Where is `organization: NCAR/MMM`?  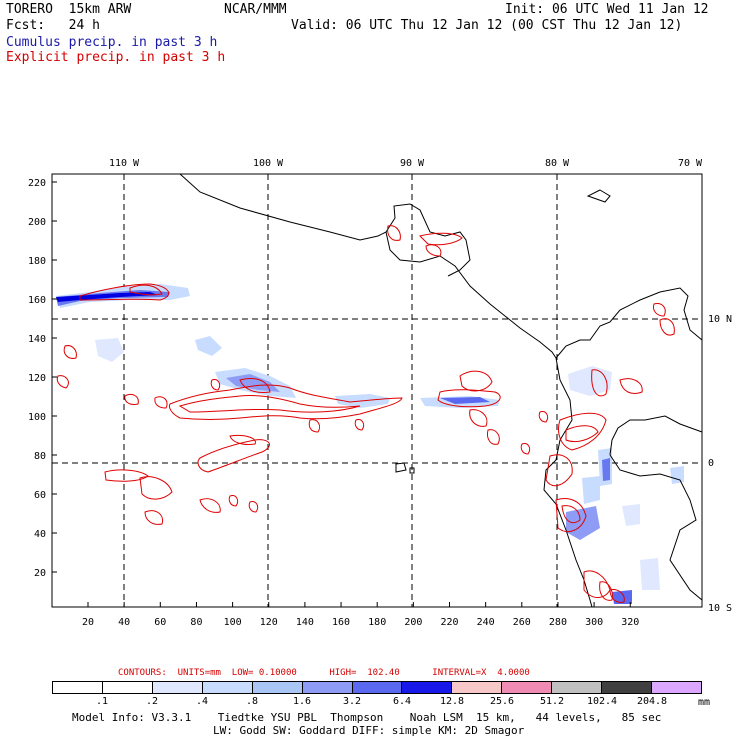
organization: NCAR/MMM is located at coordinates (255, 9).